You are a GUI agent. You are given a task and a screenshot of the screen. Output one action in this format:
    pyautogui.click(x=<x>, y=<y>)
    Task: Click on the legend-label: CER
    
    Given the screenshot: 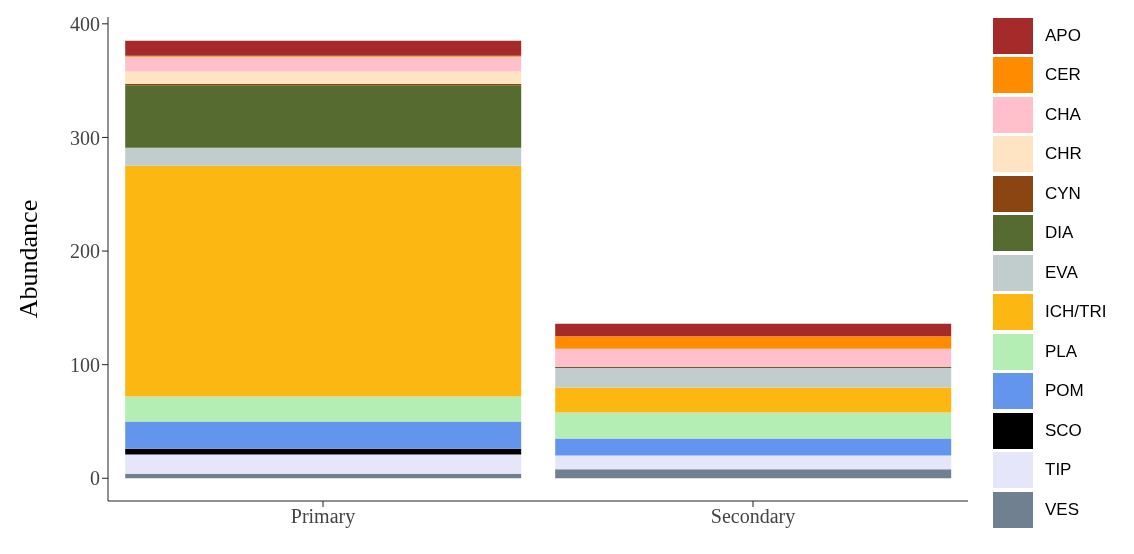 What is the action you would take?
    pyautogui.click(x=1063, y=75)
    